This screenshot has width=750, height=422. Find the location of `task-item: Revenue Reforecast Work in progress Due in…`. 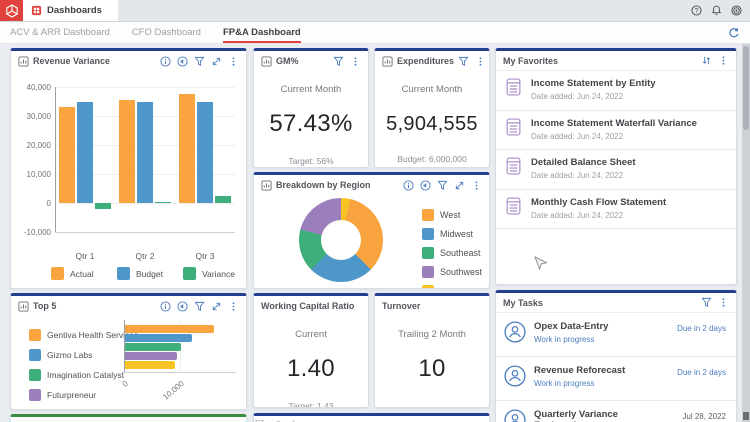

task-item: Revenue Reforecast Work in progress Due in… is located at coordinates (616, 379).